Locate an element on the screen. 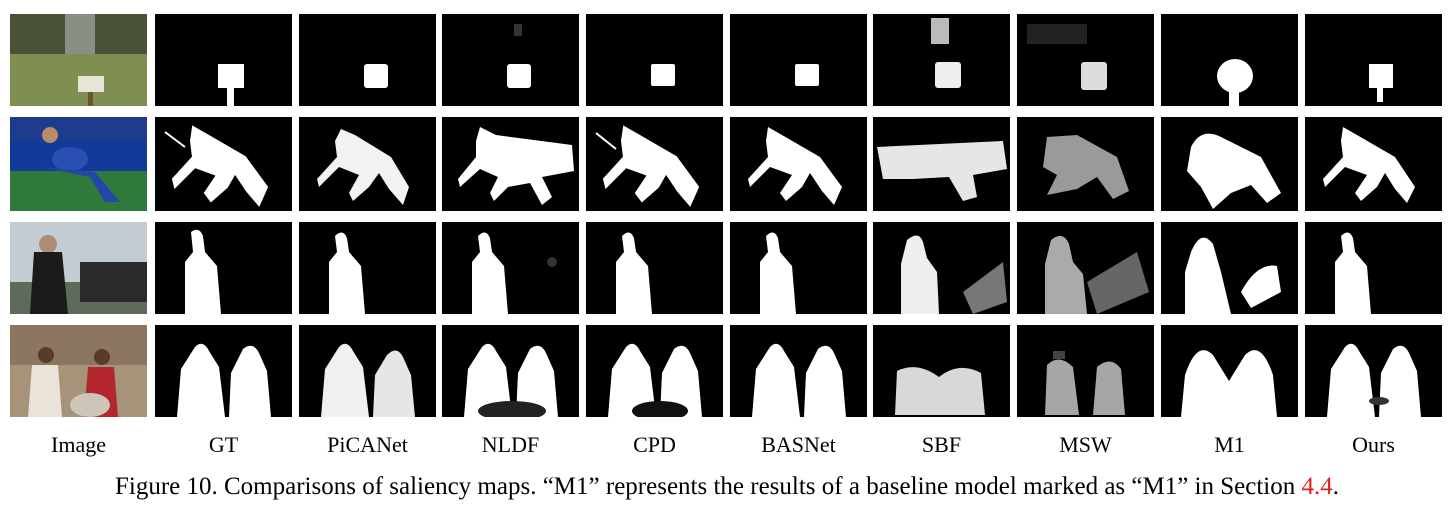  row2-image is located at coordinates (78, 164).